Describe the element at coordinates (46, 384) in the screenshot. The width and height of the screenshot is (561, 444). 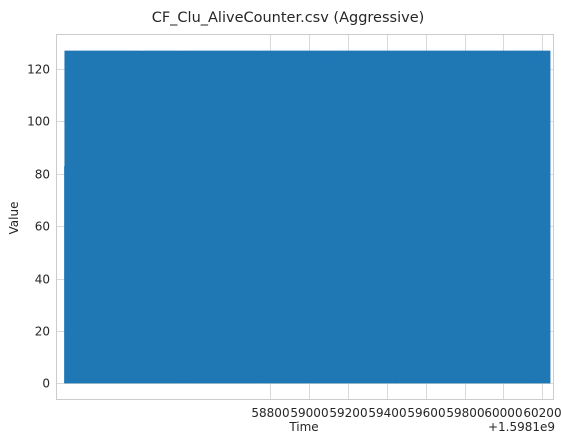
I see `y-tick-label: 0` at that location.